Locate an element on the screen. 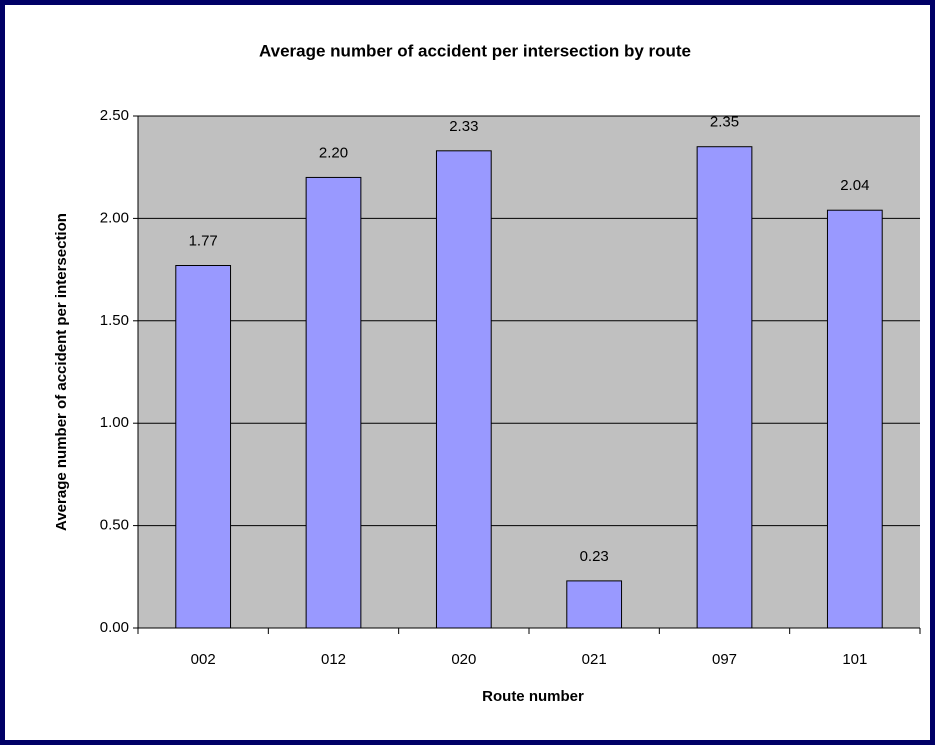 This screenshot has height=745, width=935. x-tick-label: 097 is located at coordinates (724, 659).